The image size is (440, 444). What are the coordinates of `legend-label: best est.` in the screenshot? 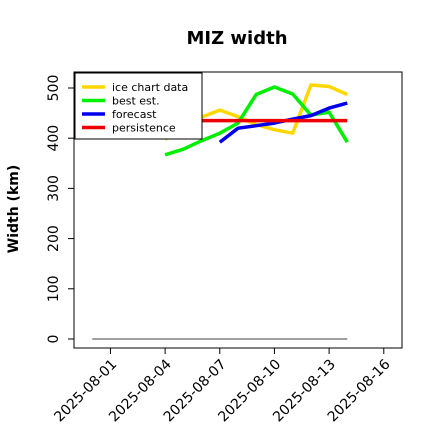 It's located at (136, 101).